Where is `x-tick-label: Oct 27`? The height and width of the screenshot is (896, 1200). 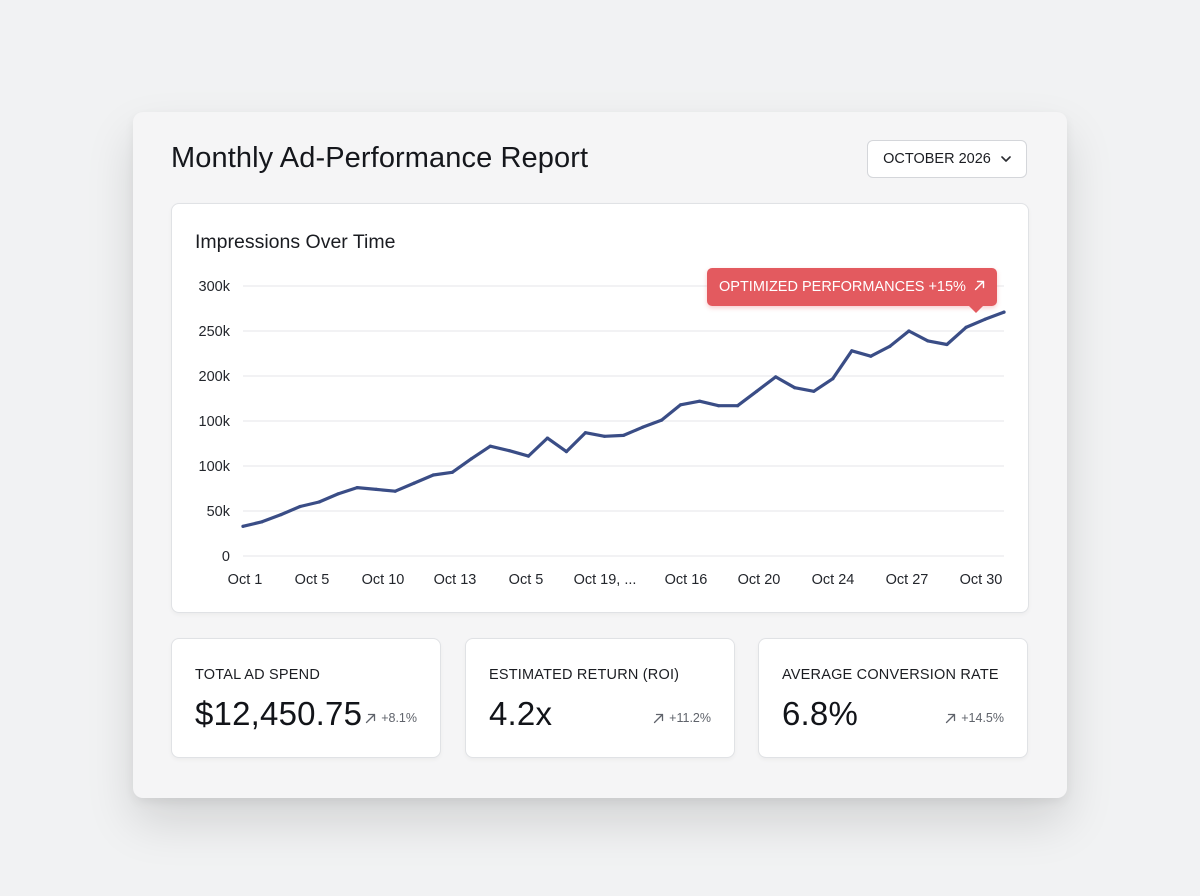 x-tick-label: Oct 27 is located at coordinates (907, 580).